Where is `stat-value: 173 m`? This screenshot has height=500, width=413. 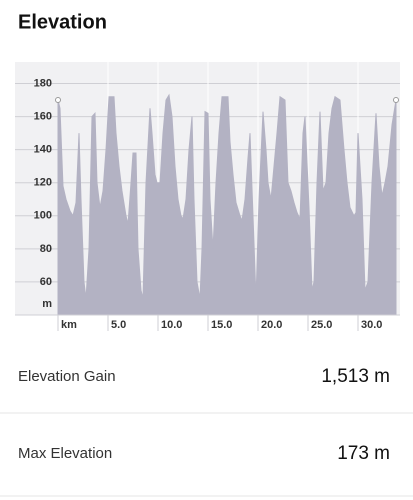 stat-value: 173 m is located at coordinates (363, 453).